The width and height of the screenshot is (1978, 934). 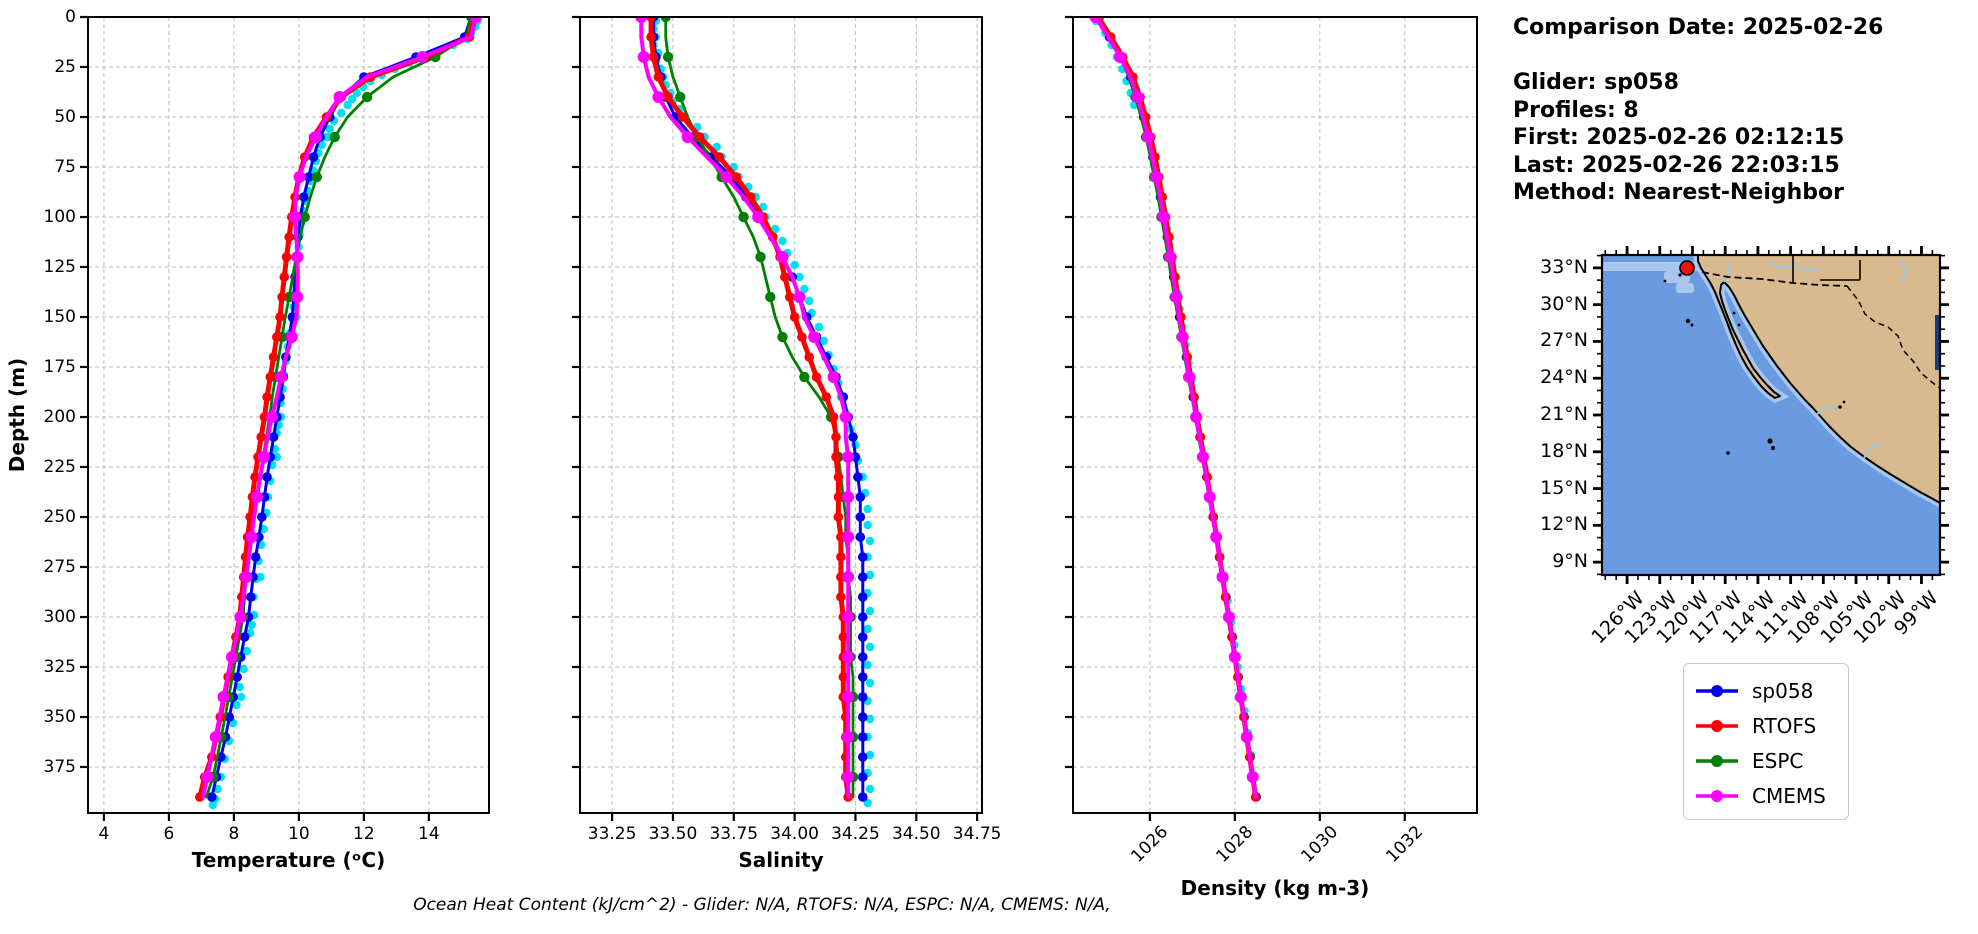 I want to click on map-lat-label: 27°N, so click(x=1564, y=340).